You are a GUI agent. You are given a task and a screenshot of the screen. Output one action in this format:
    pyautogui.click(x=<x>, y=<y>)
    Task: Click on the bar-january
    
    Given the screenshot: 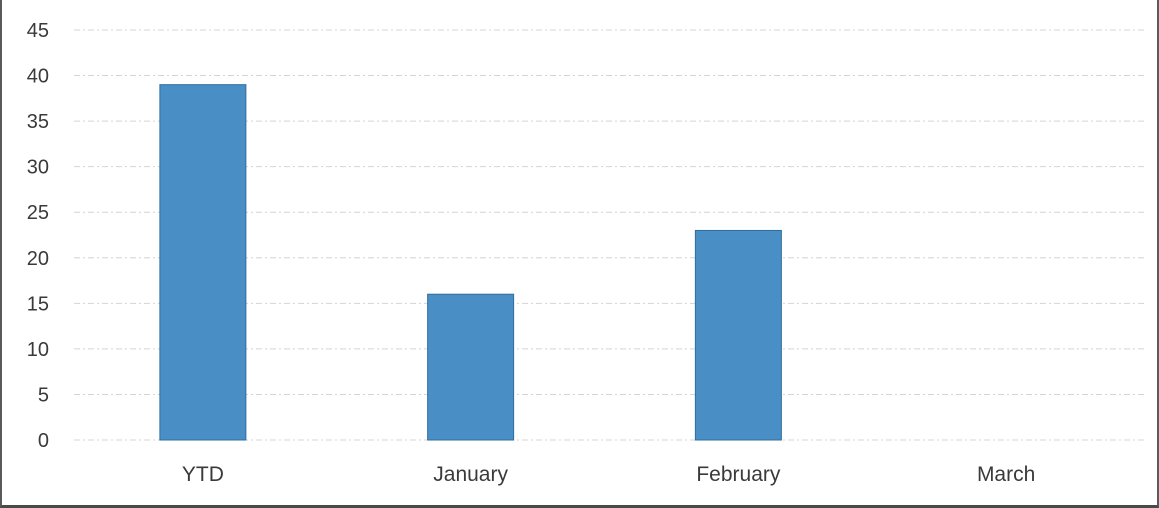 What is the action you would take?
    pyautogui.click(x=471, y=367)
    